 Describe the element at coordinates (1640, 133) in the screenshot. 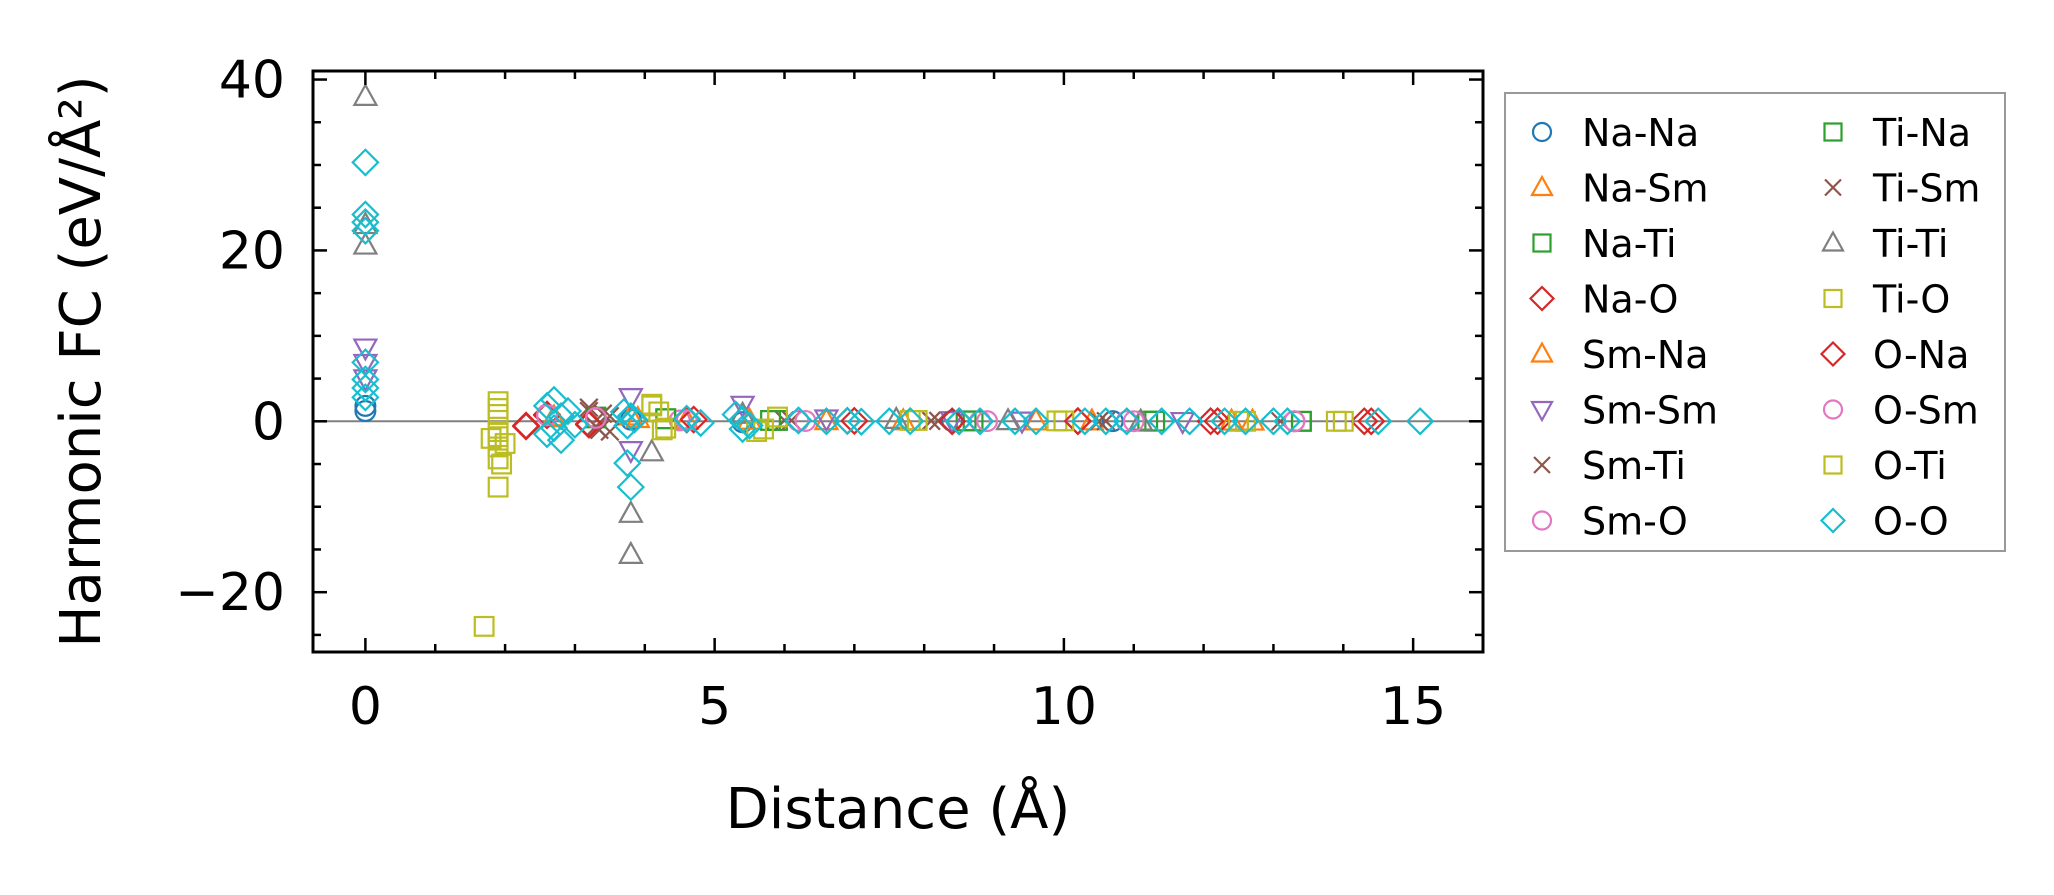

I see `legend-label: Na-Na` at that location.